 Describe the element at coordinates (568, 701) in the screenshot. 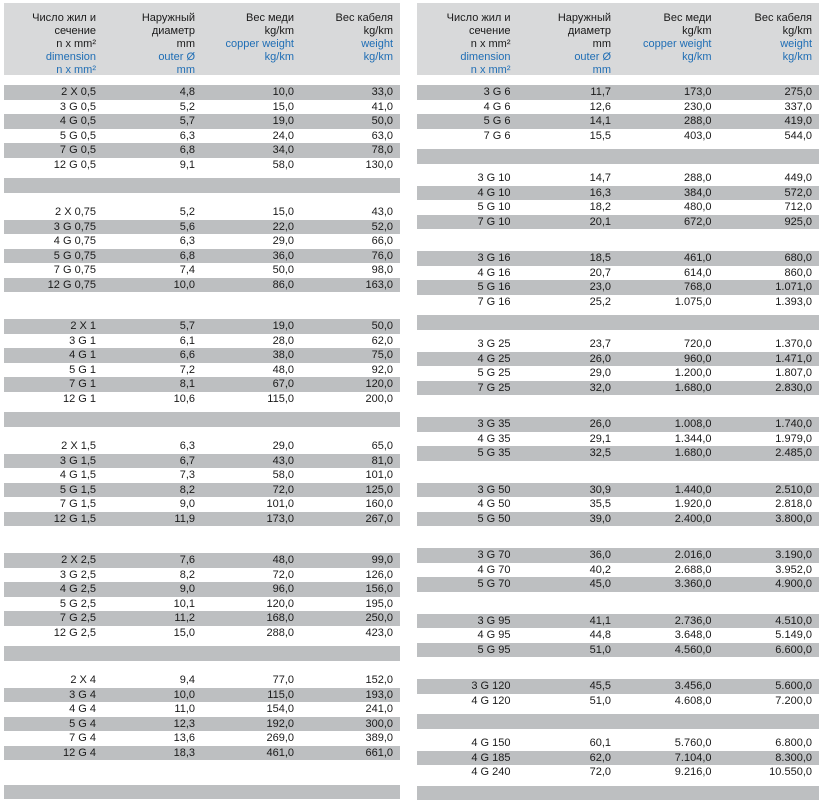

I see `outer-diameter-cell: 51,0` at that location.